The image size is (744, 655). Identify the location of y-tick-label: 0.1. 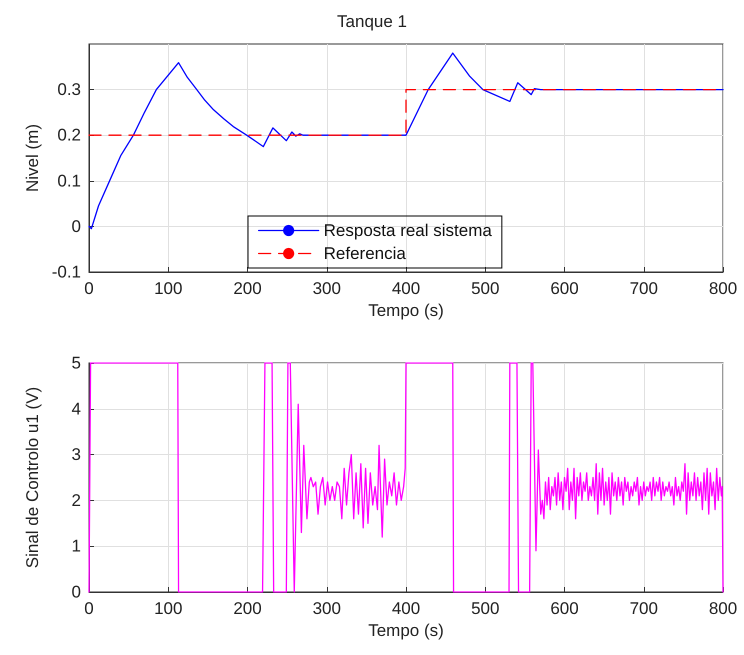
(69, 180).